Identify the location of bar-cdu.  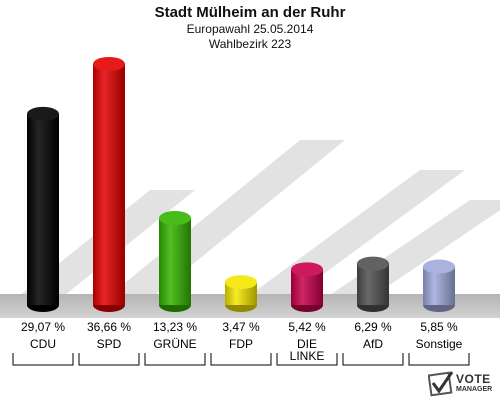
(43, 209).